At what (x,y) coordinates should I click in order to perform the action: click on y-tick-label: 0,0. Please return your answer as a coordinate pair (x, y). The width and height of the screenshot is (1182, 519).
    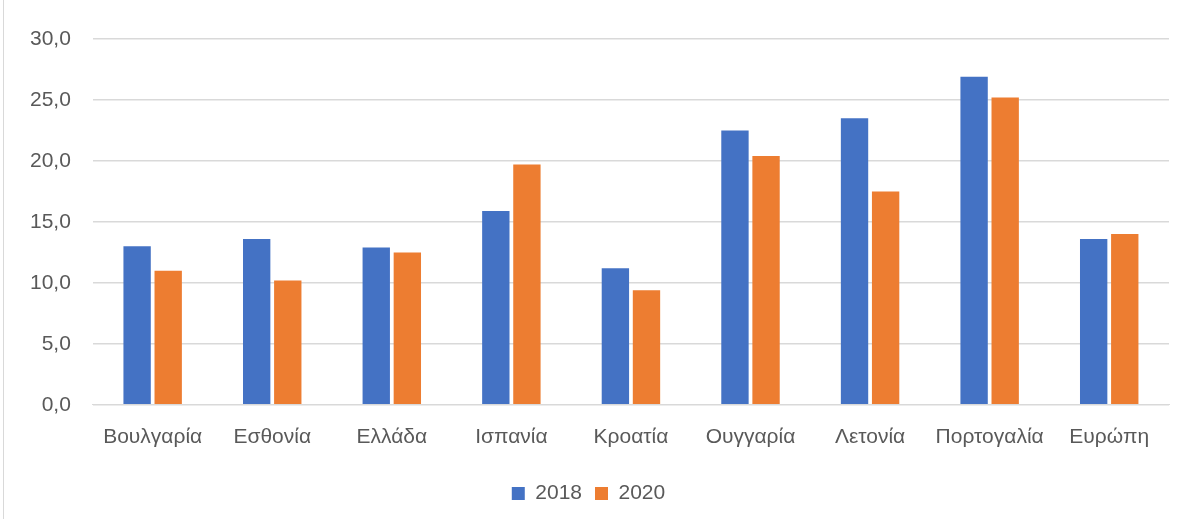
    Looking at the image, I should click on (56, 403).